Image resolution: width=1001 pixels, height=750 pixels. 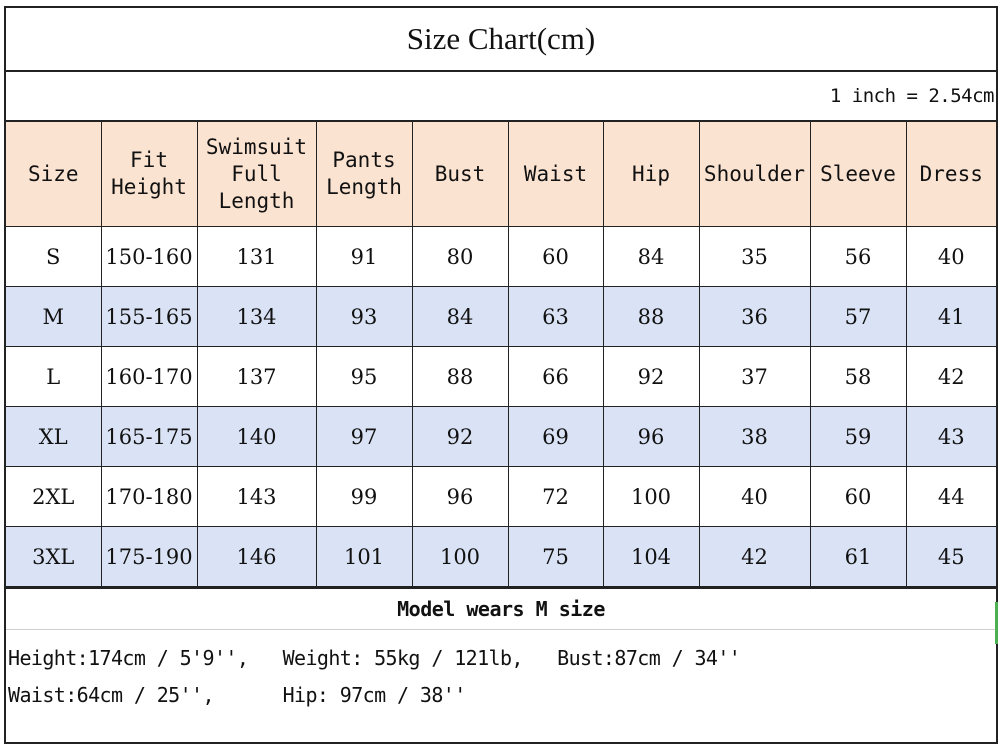 I want to click on table-cell: 69, so click(x=555, y=436).